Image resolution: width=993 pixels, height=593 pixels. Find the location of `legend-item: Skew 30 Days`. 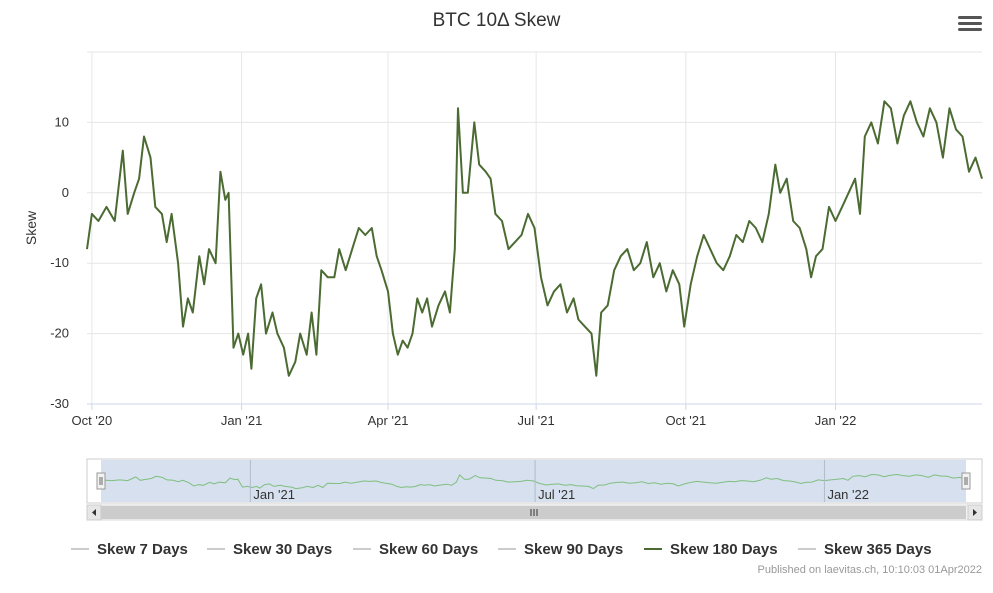

legend-item: Skew 30 Days is located at coordinates (269, 549).